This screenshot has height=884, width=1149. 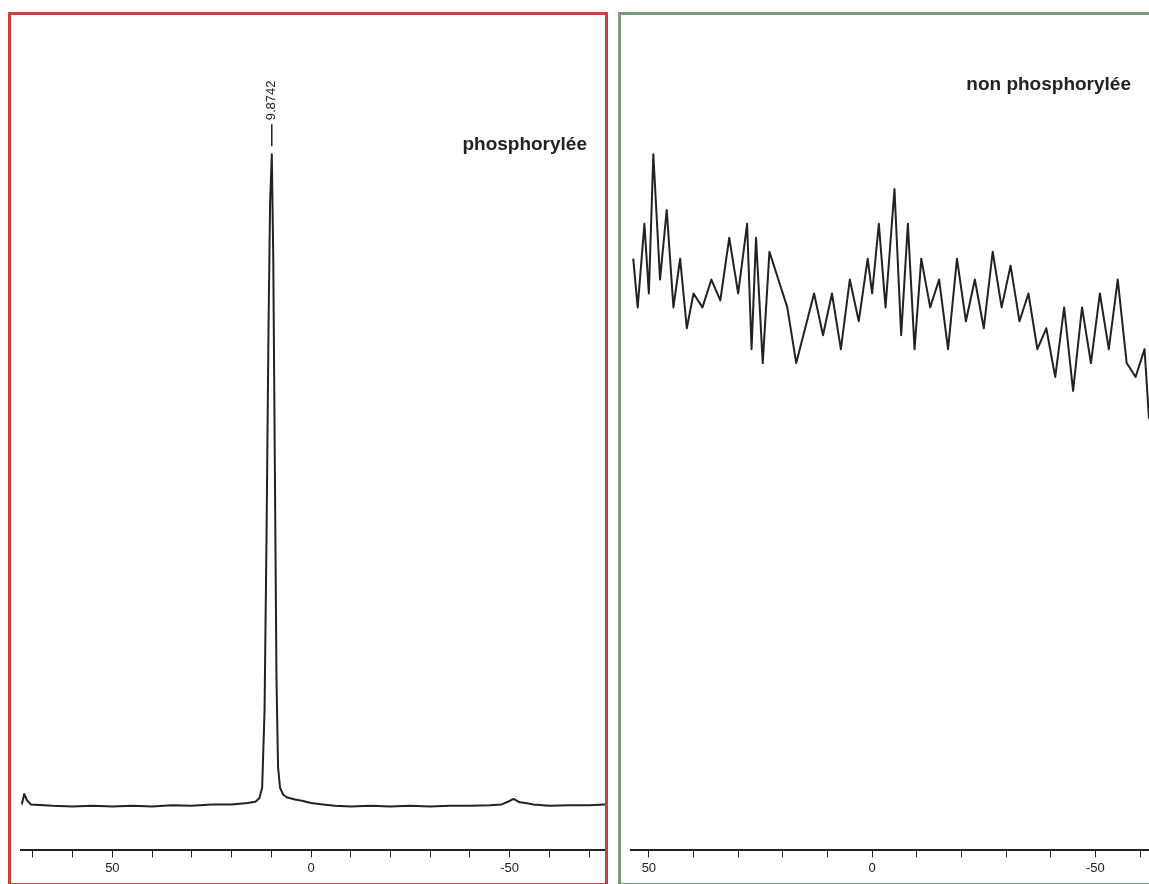 What do you see at coordinates (271, 100) in the screenshot?
I see `annotation: 9.8742` at bounding box center [271, 100].